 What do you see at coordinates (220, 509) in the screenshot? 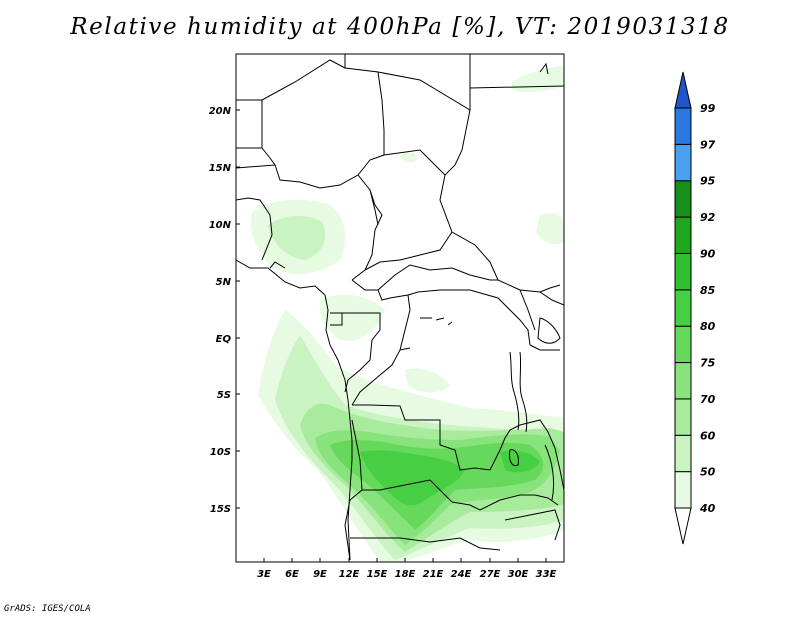
I see `lat-label: 15S` at bounding box center [220, 509].